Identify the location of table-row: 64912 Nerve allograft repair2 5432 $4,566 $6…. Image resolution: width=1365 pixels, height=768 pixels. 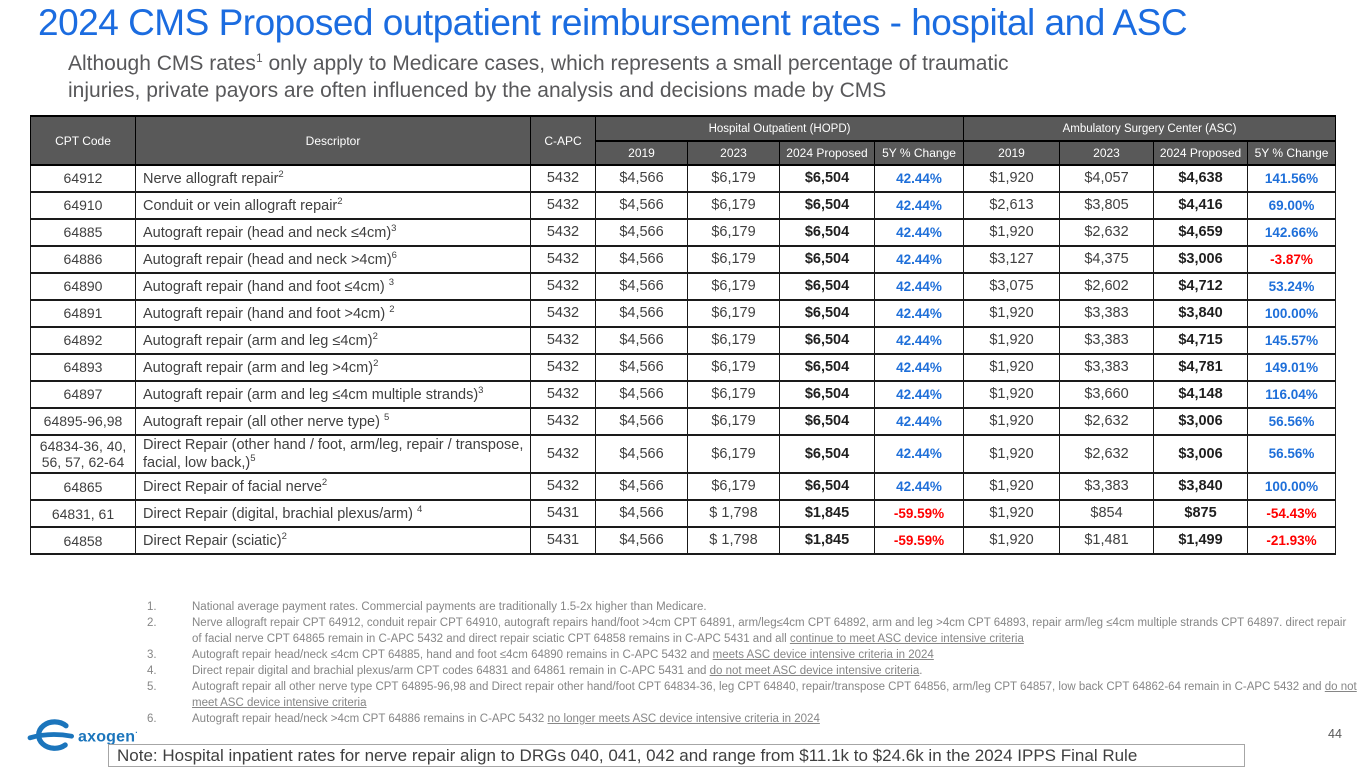
(683, 178).